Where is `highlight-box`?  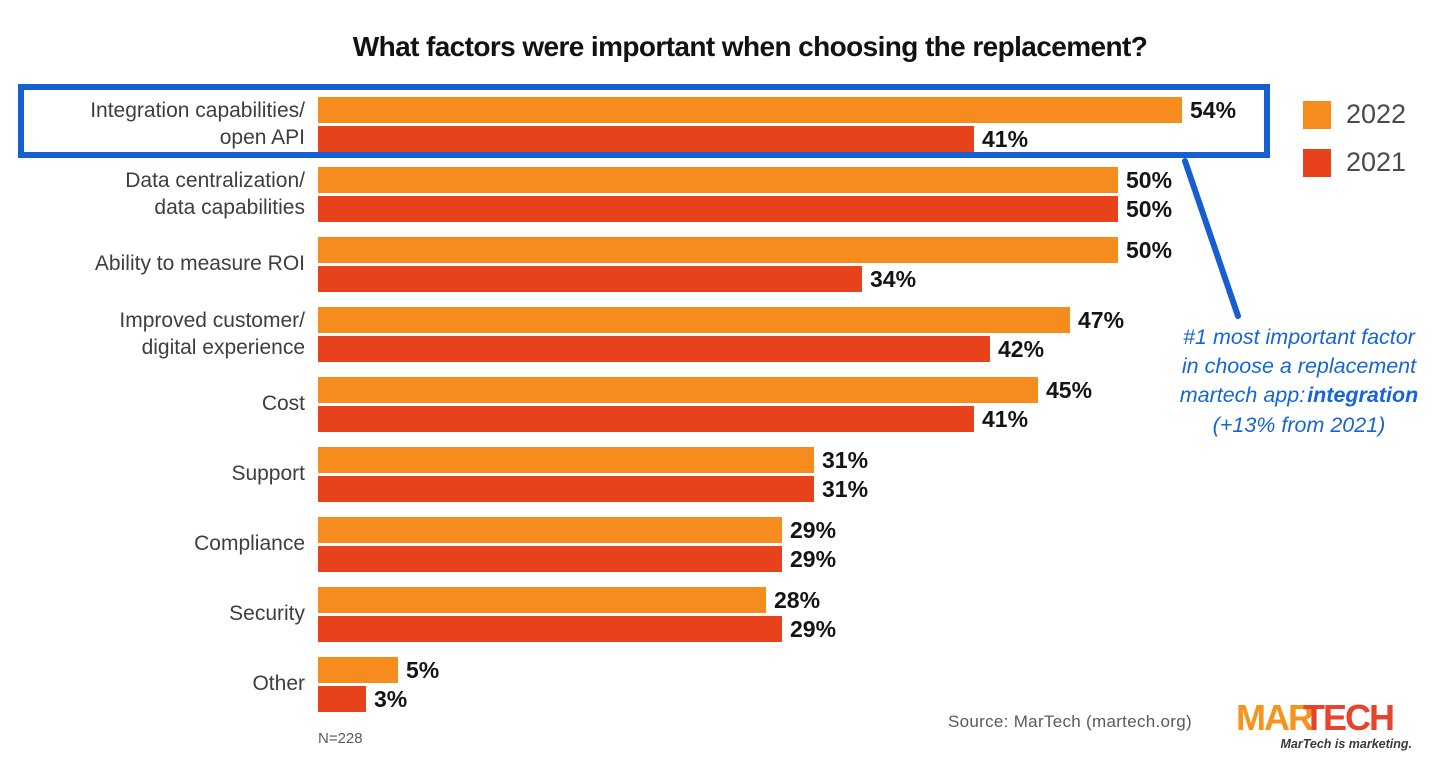
highlight-box is located at coordinates (644, 121).